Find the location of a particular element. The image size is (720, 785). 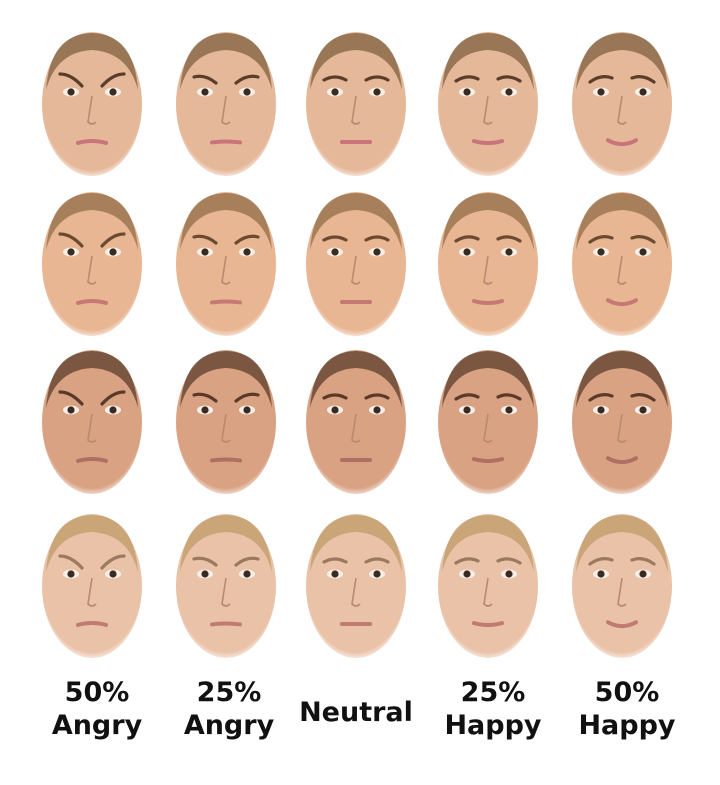

face-male-2-happy25 is located at coordinates (488, 586).